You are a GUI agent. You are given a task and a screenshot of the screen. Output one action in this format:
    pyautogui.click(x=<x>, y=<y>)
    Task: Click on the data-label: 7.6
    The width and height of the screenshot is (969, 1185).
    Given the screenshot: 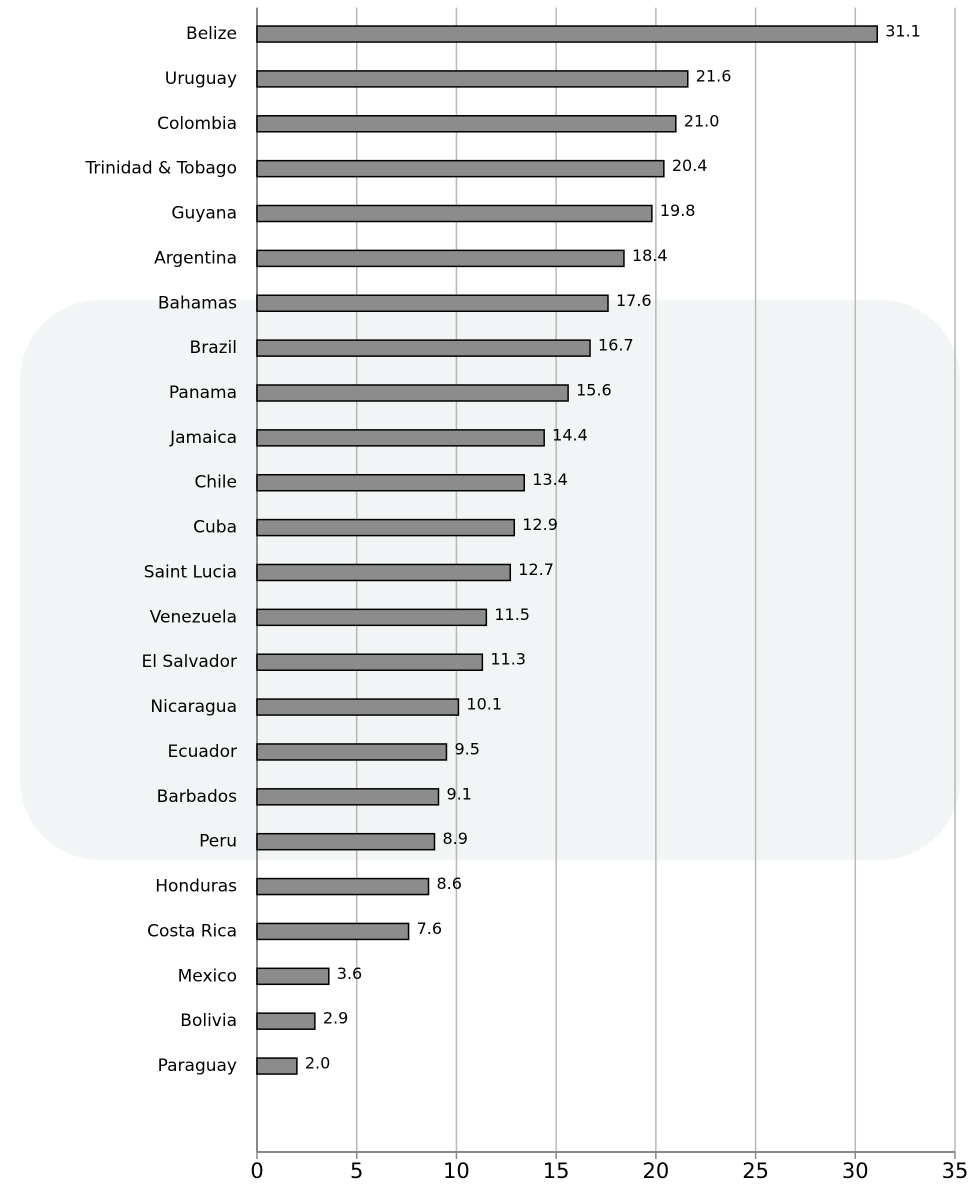 What is the action you would take?
    pyautogui.click(x=429, y=928)
    